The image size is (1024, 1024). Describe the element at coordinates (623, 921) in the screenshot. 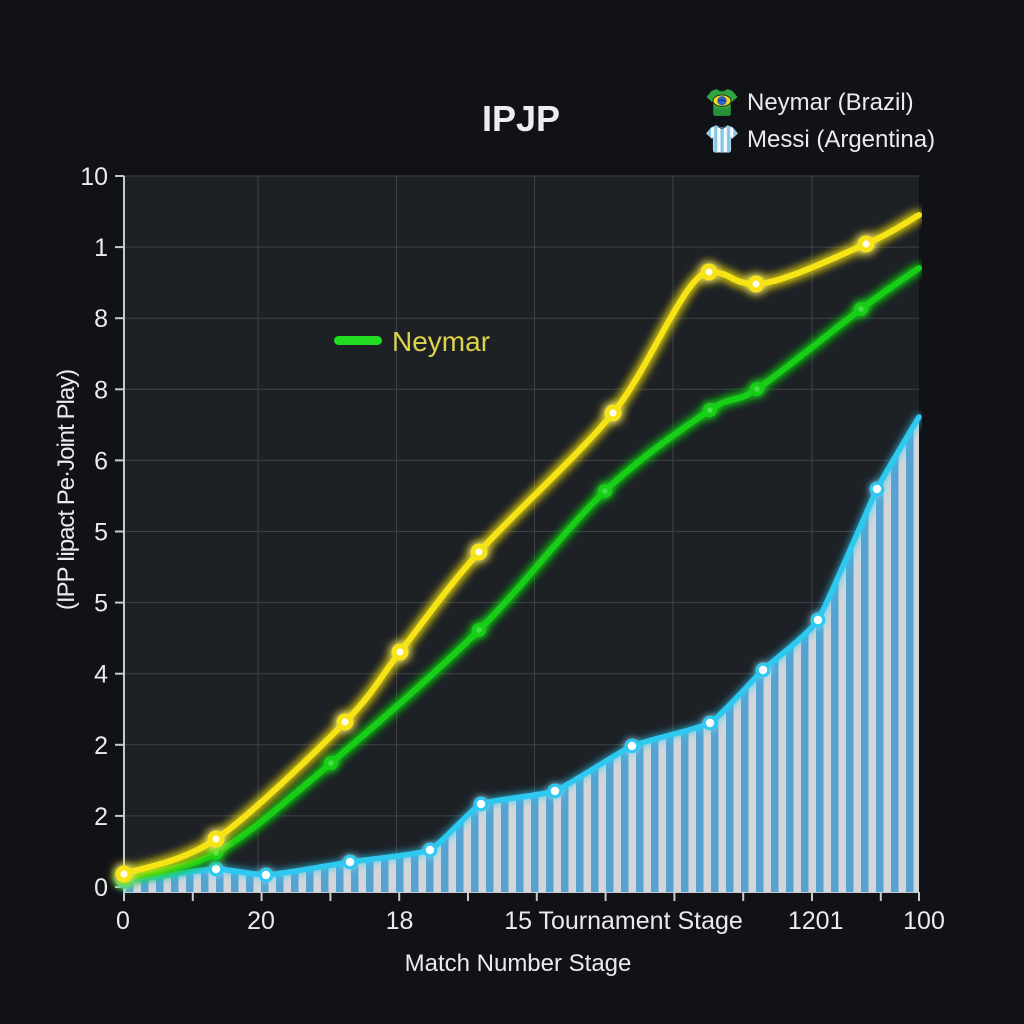

I see `svg-text: 15 Tournament Stage` at that location.